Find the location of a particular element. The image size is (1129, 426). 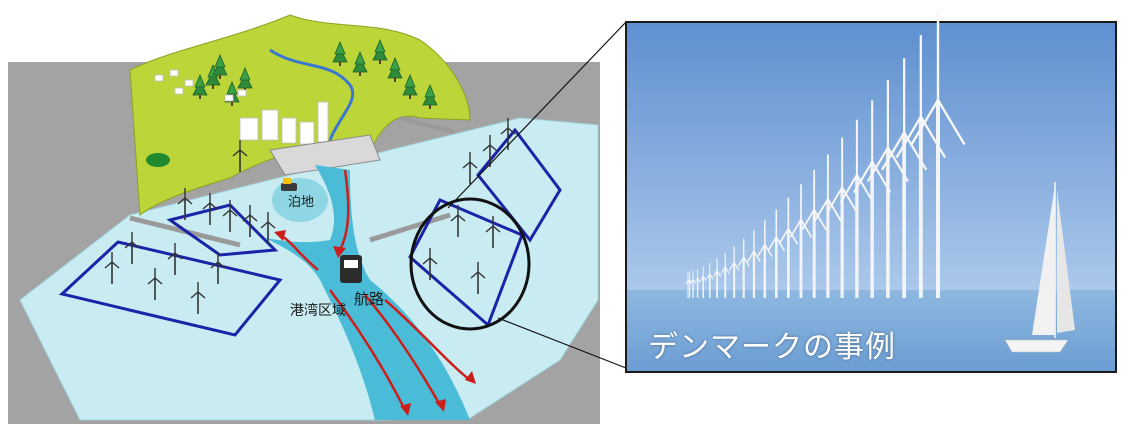

photo-caption: デンマークの事例 is located at coordinates (772, 347).